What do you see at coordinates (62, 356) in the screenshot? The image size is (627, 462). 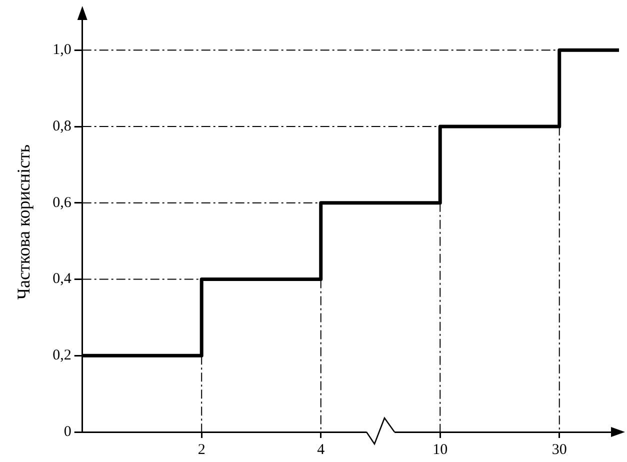 I see `y-tick-label: 0,2` at bounding box center [62, 356].